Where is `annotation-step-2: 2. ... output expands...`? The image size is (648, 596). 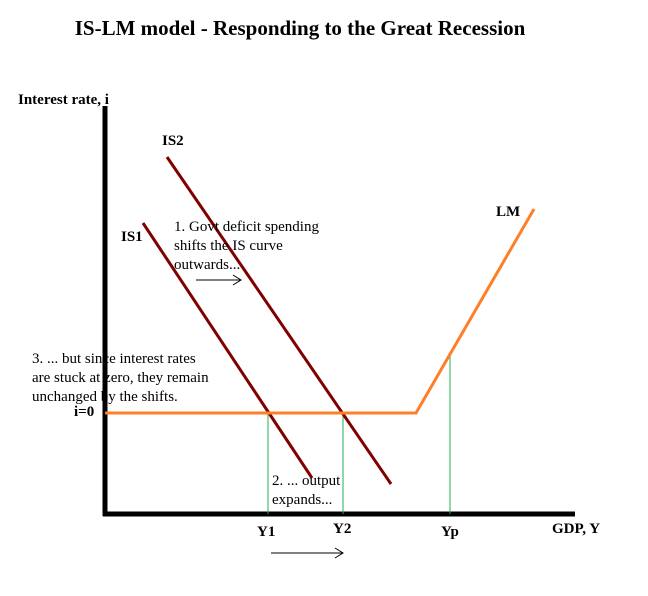 annotation-step-2: 2. ... output expands... is located at coordinates (306, 490).